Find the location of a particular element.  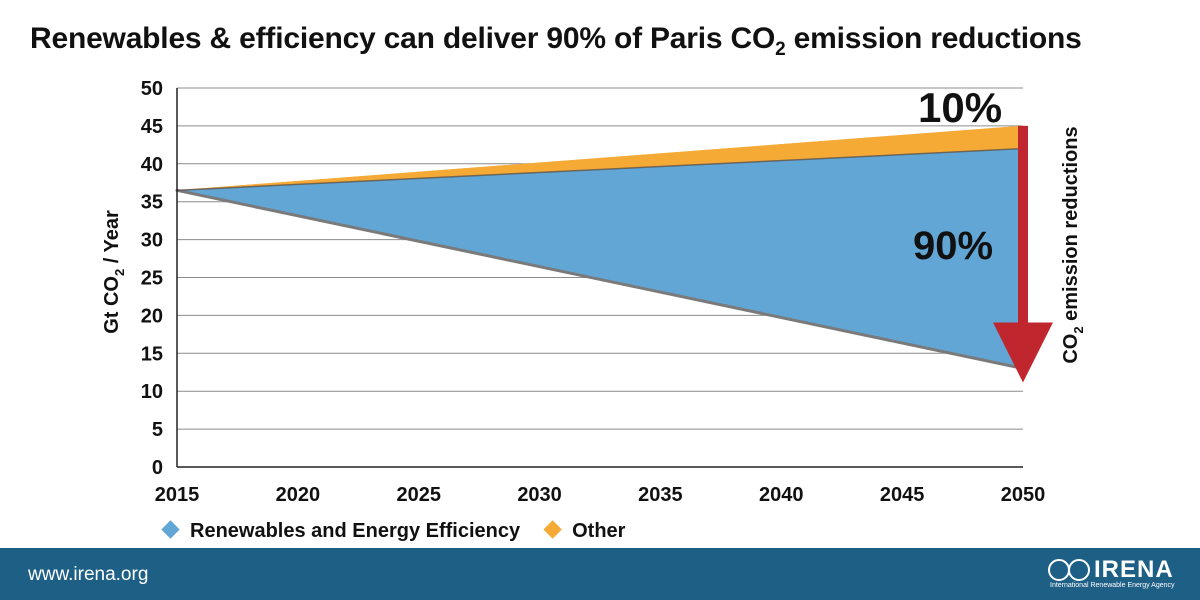

title-text-end: emission reductions is located at coordinates (933, 38).